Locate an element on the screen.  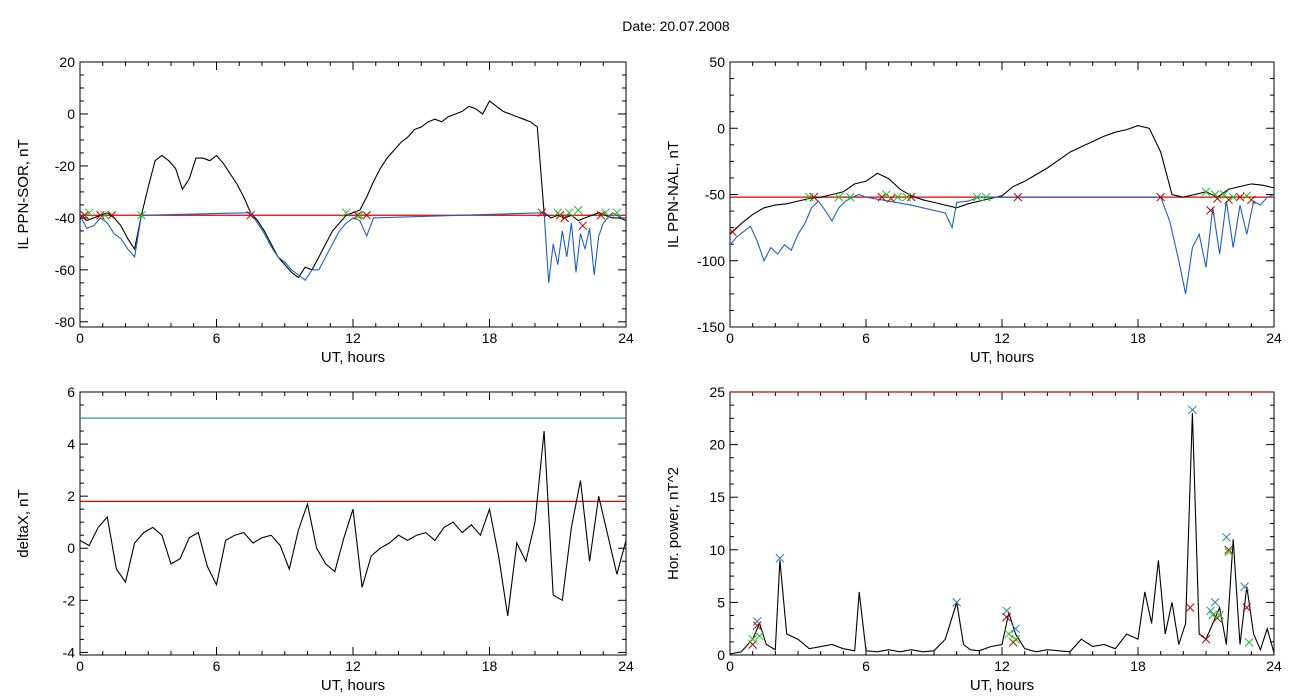
y-tick-label: 4 is located at coordinates (71, 444).